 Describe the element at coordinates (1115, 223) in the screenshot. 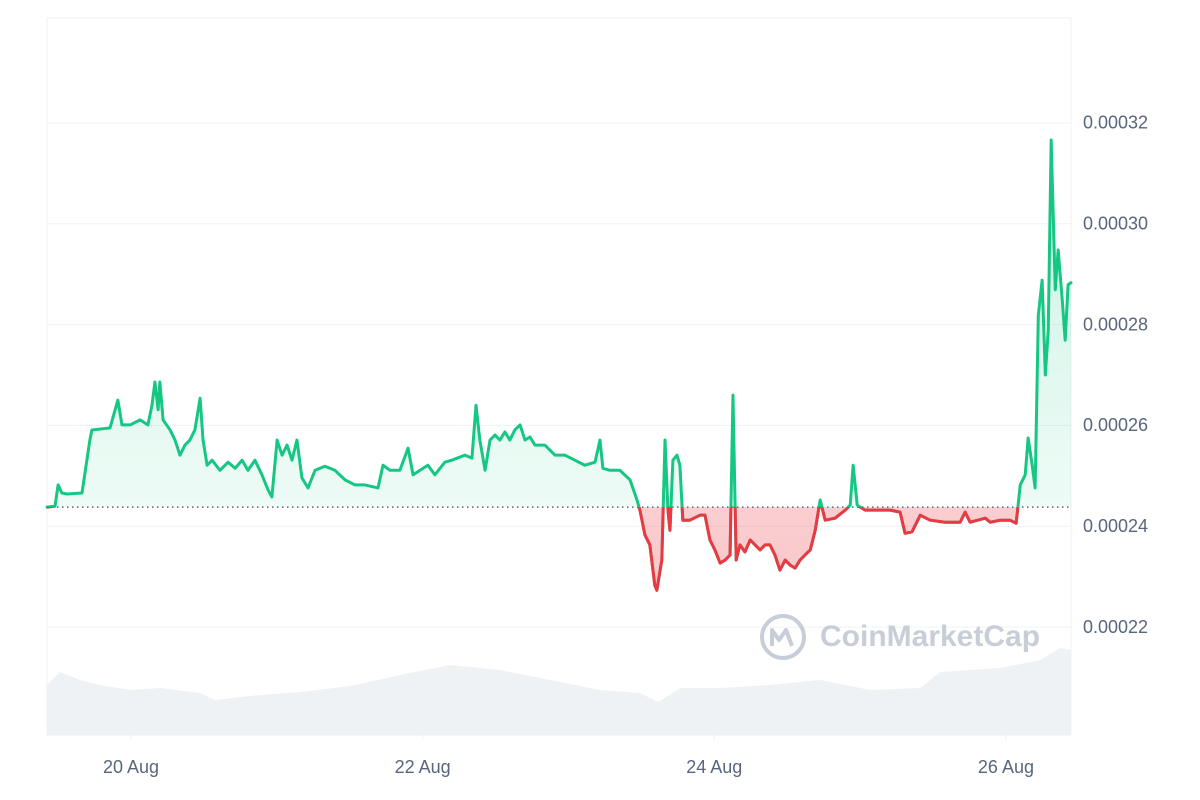

I see `y-tick-label: 0.00030` at that location.